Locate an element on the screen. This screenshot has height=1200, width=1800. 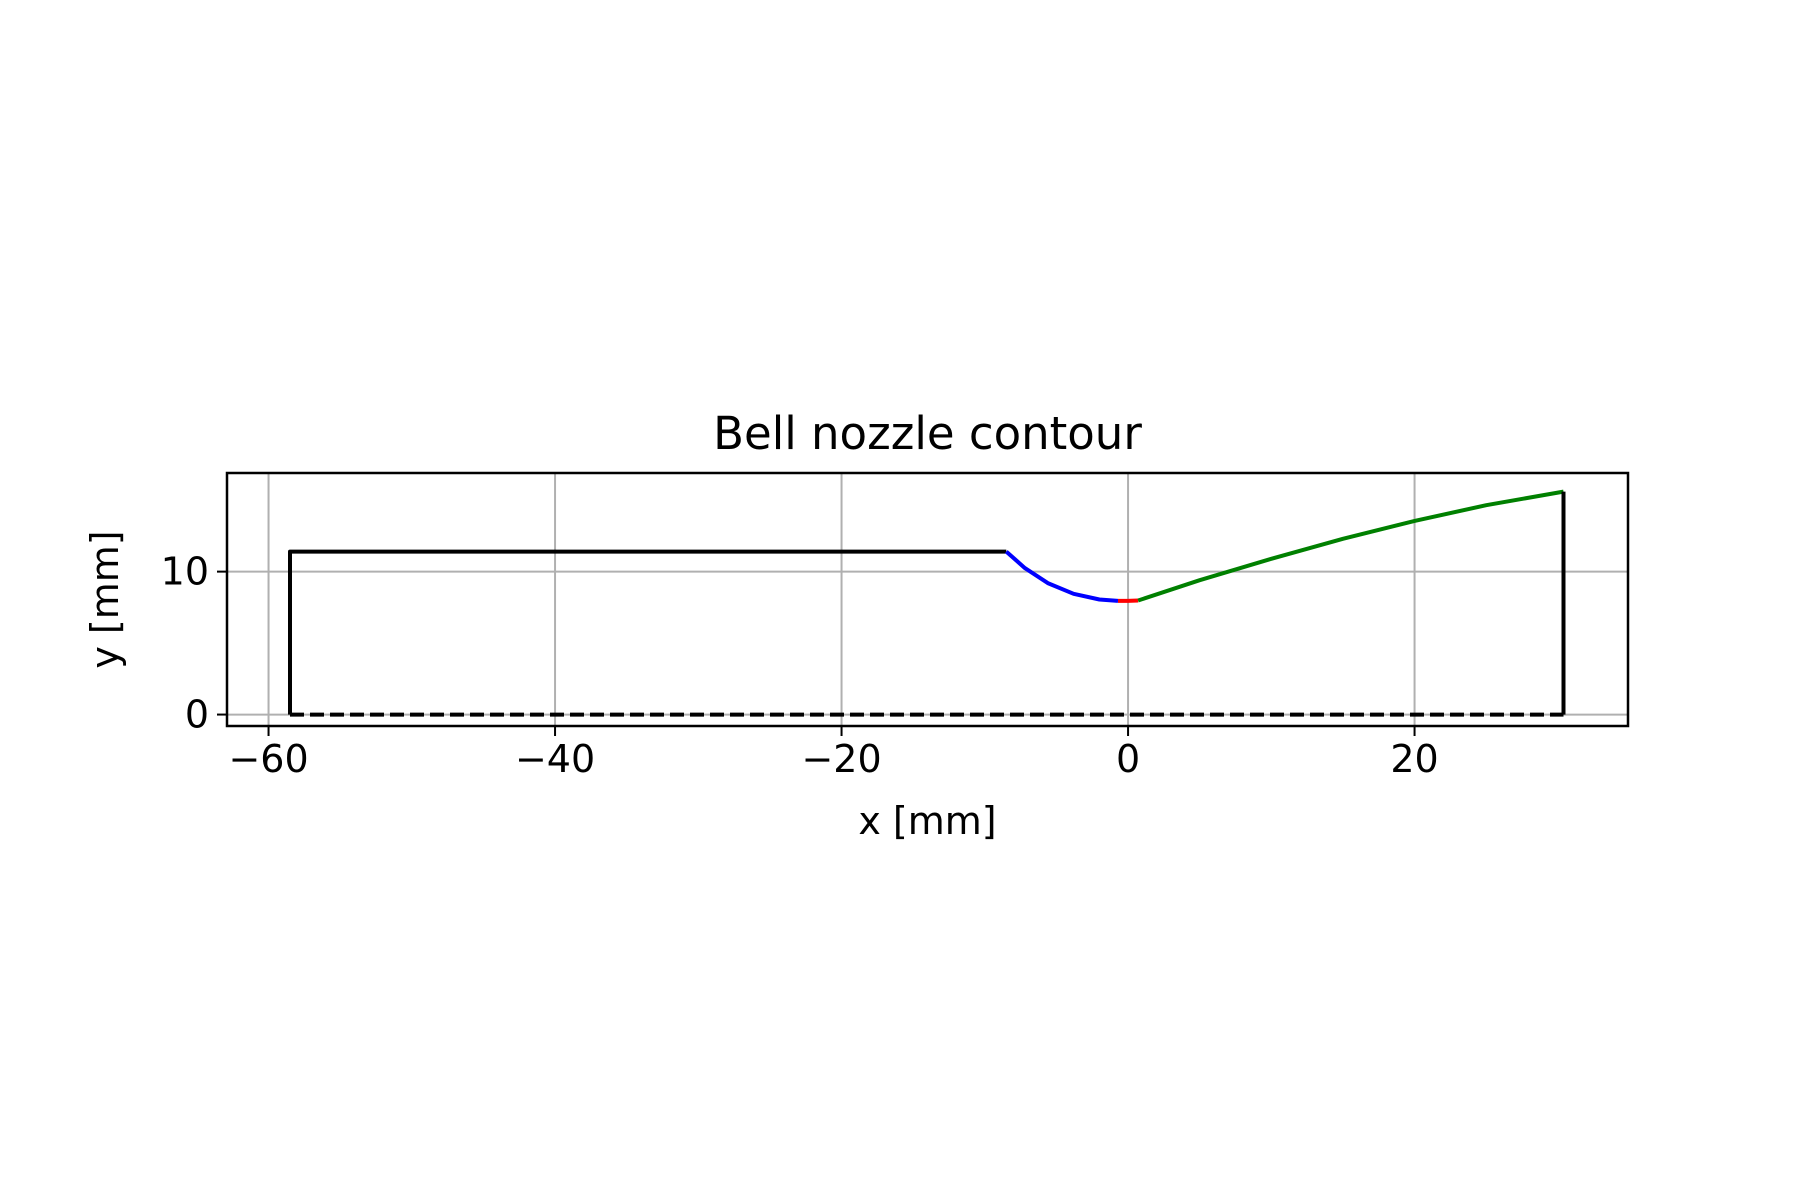
y-axis-label: y [mm] is located at coordinates (105, 599).